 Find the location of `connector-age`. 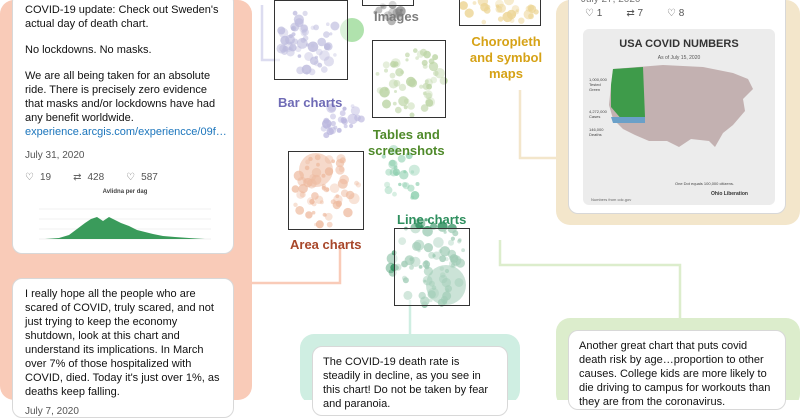

connector-age is located at coordinates (590, 279).